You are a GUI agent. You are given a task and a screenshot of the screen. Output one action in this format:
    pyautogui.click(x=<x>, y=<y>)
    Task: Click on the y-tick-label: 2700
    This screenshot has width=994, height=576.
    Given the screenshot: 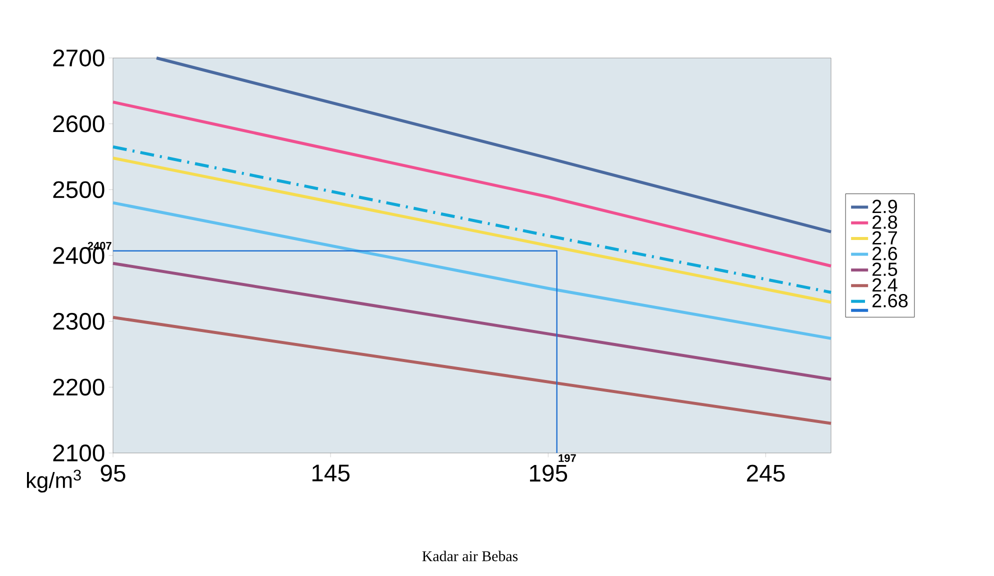 What is the action you would take?
    pyautogui.click(x=78, y=58)
    